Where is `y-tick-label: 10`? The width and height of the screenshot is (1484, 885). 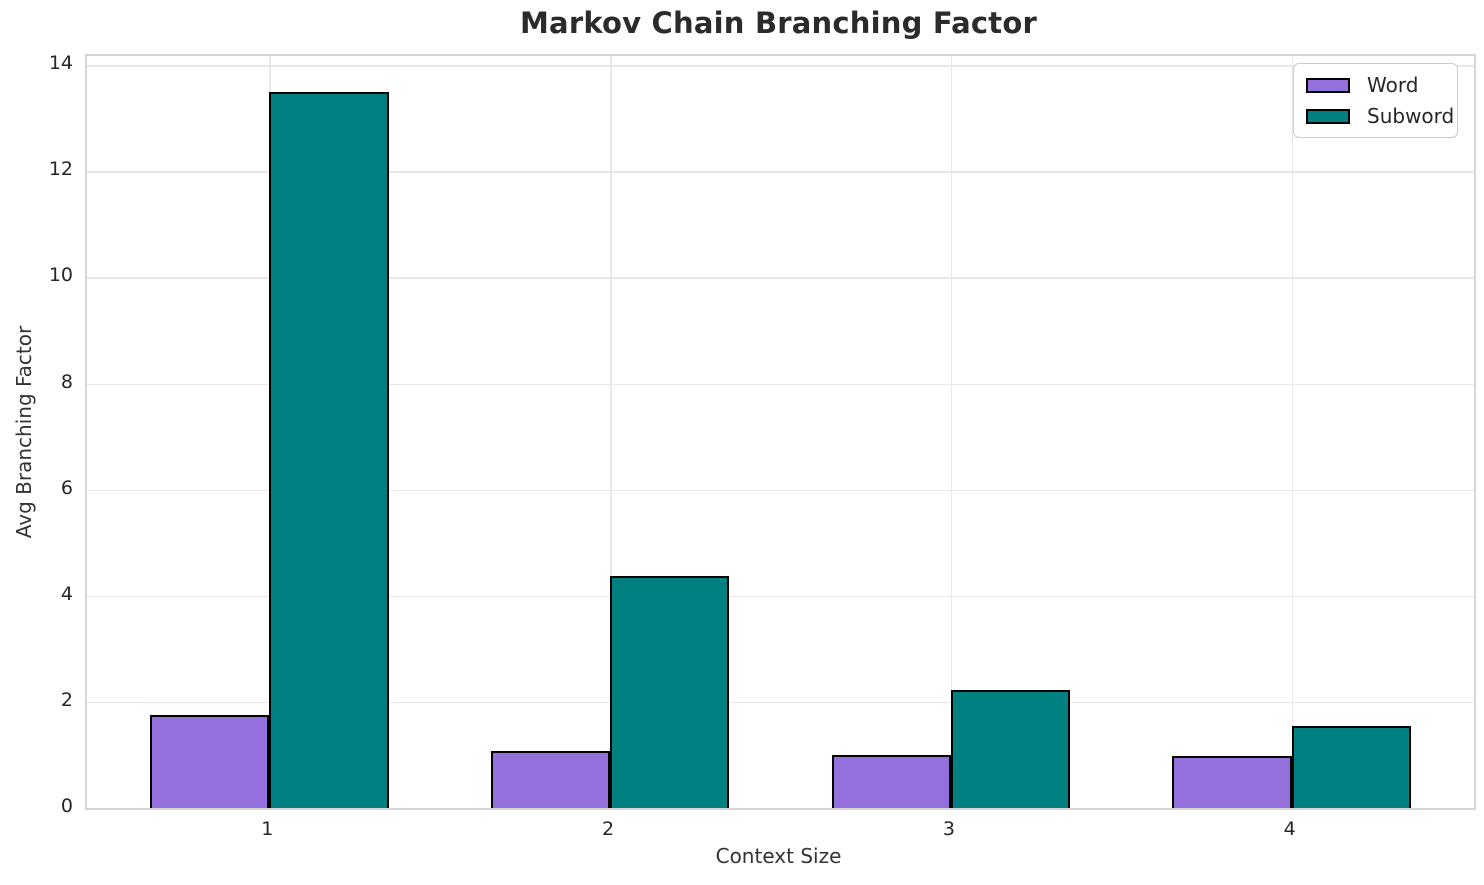 y-tick-label: 10 is located at coordinates (60, 275).